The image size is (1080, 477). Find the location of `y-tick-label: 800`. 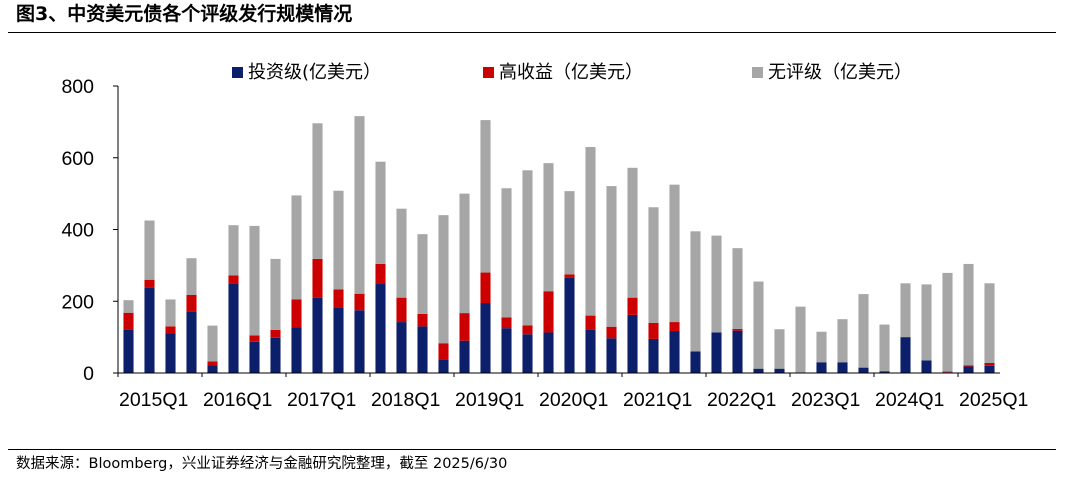

y-tick-label: 800 is located at coordinates (77, 87).